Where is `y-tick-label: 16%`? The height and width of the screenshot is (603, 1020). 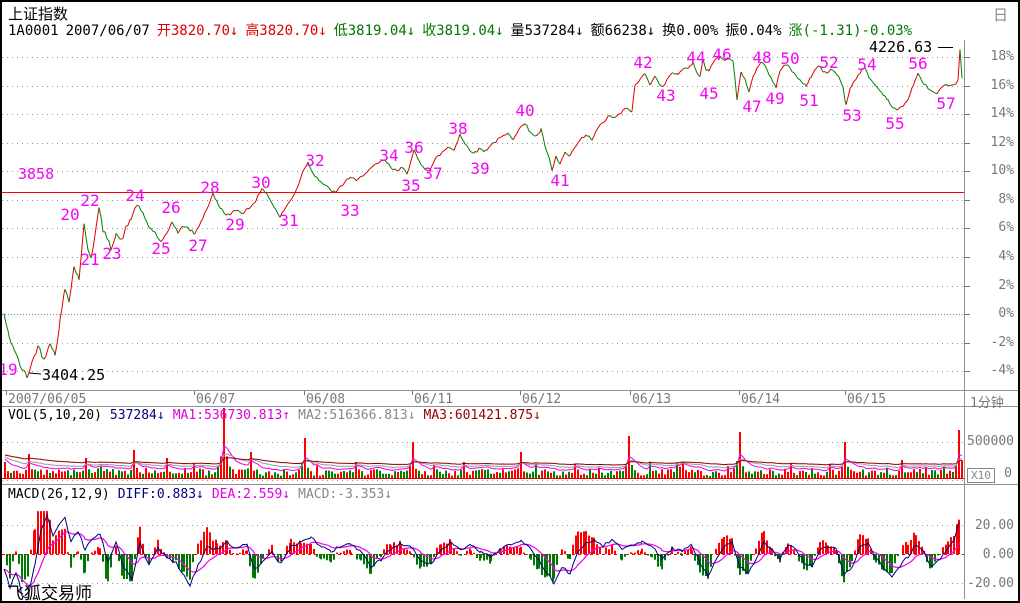
y-tick-label: 16% is located at coordinates (1002, 85).